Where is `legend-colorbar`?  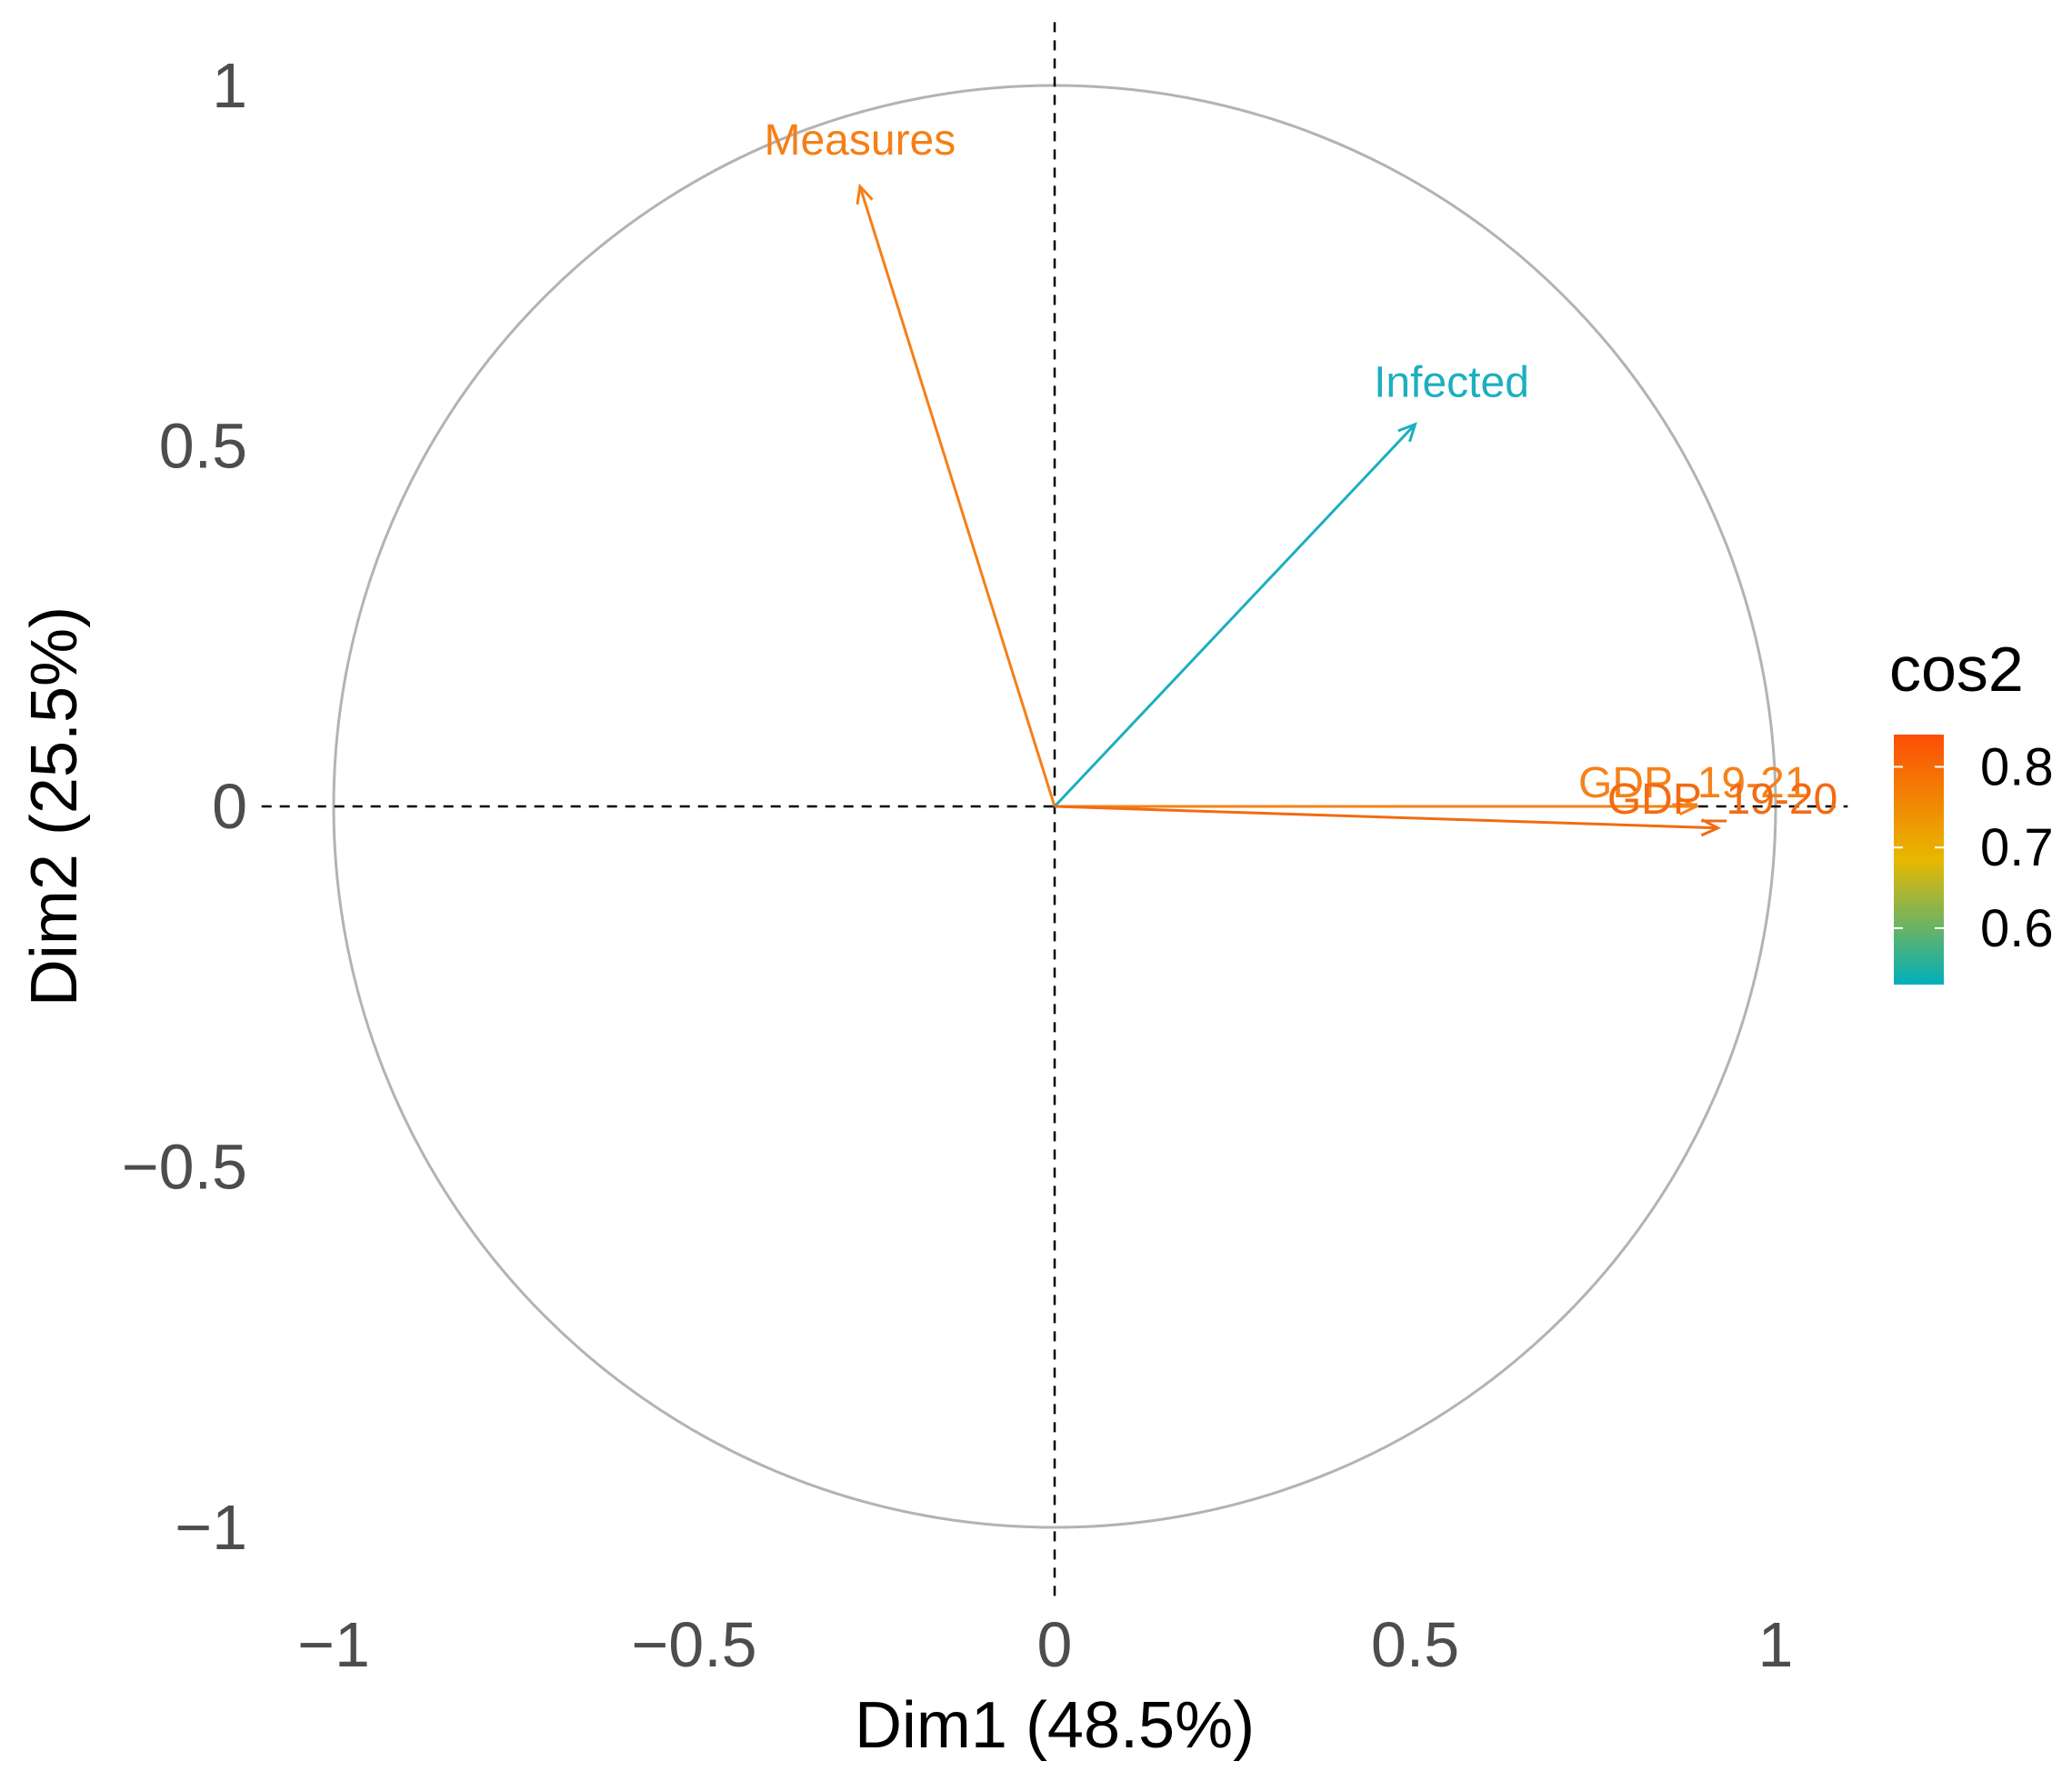 legend-colorbar is located at coordinates (1919, 860).